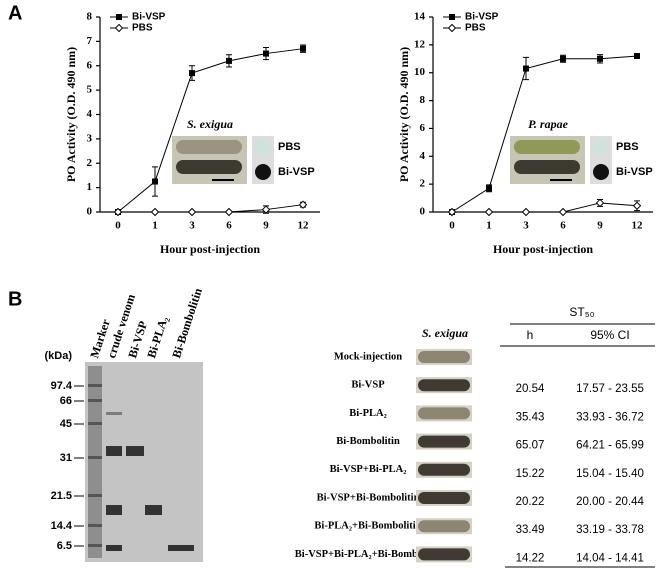  Describe the element at coordinates (610, 558) in the screenshot. I see `cell: 14.04 - 14.41` at that location.